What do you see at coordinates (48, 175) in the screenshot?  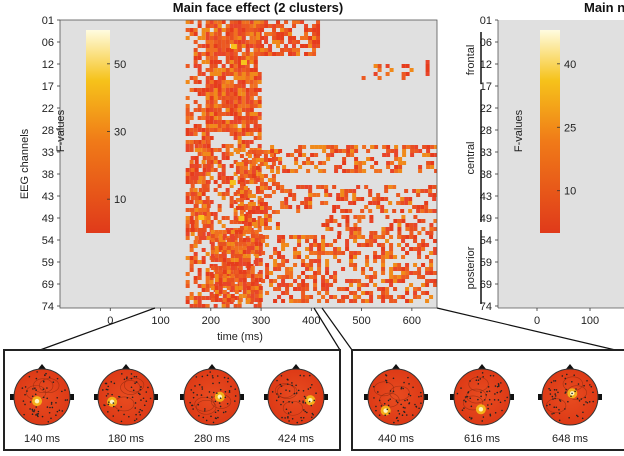 I see `left-y-tick-label: 38` at bounding box center [48, 175].